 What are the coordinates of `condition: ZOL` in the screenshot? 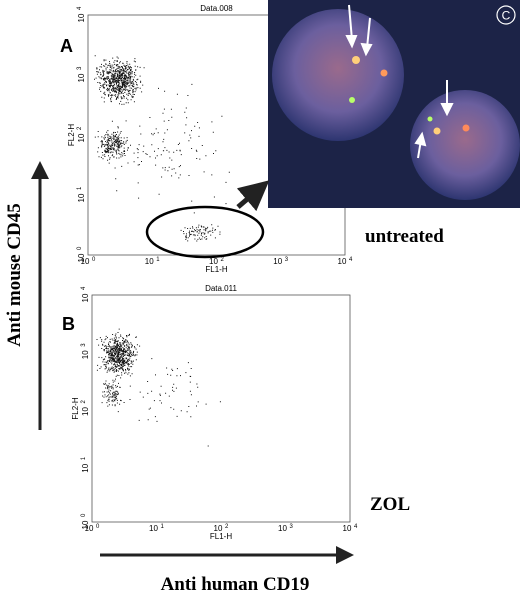 It's located at (390, 504).